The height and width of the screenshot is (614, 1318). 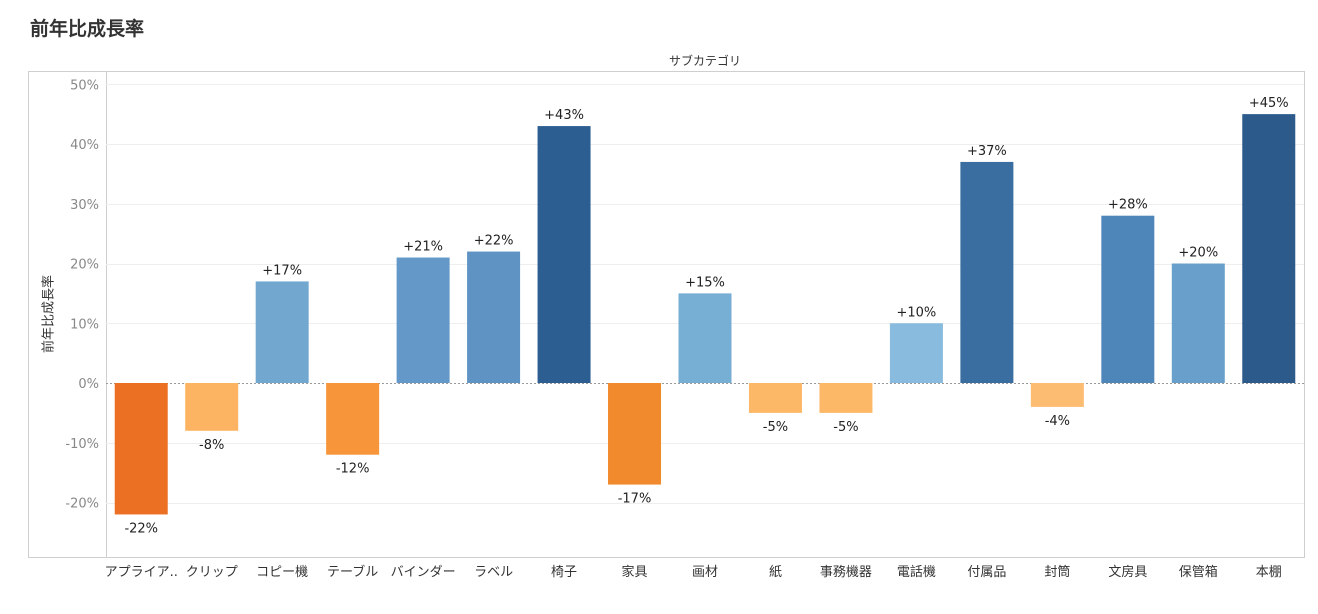 What do you see at coordinates (986, 572) in the screenshot?
I see `x-tick-label: 付属品` at bounding box center [986, 572].